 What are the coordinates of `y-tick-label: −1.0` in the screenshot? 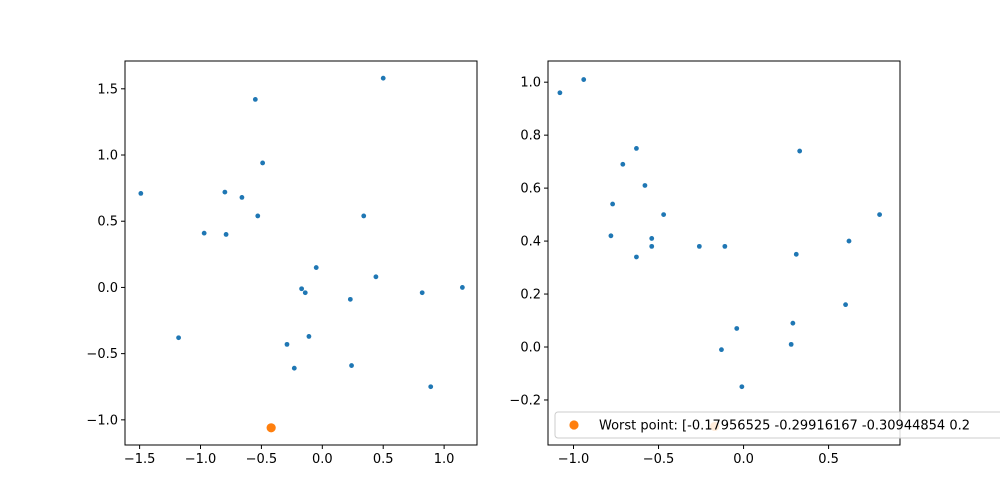 It's located at (102, 420).